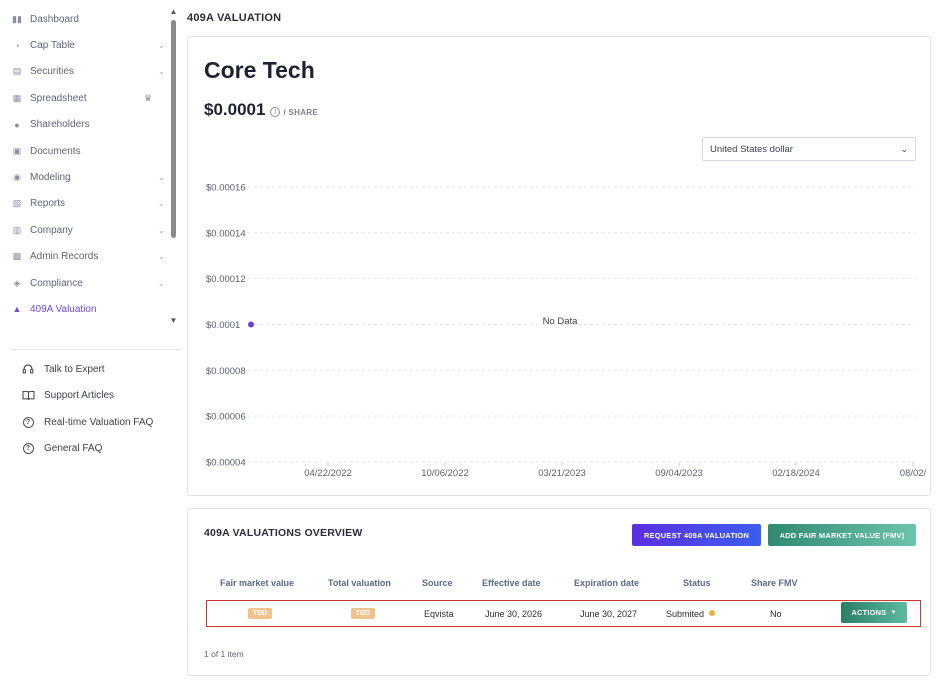  I want to click on shield-icon: ◈, so click(17, 282).